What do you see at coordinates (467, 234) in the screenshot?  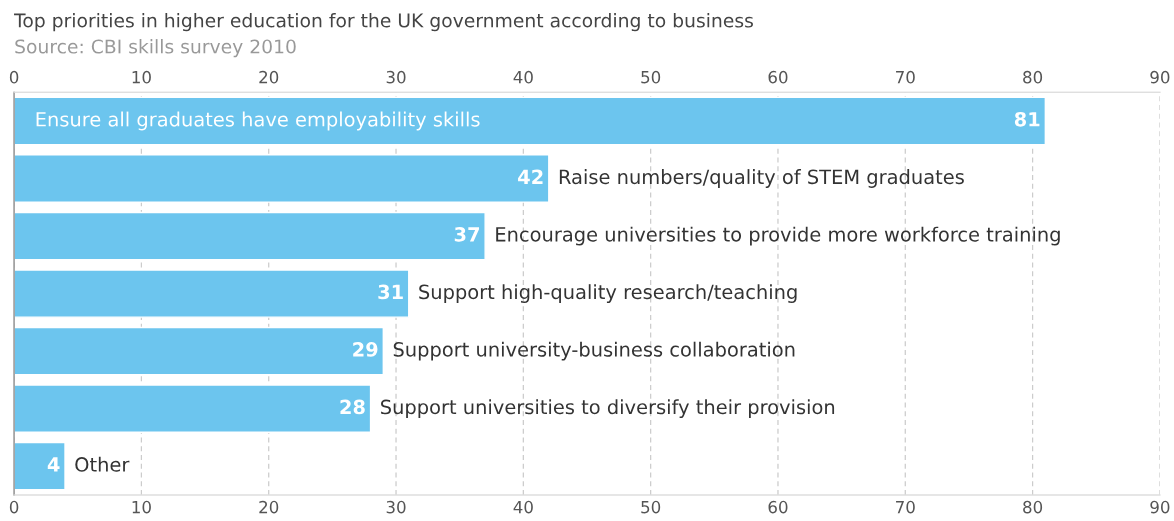 I see `data-label: 37` at bounding box center [467, 234].